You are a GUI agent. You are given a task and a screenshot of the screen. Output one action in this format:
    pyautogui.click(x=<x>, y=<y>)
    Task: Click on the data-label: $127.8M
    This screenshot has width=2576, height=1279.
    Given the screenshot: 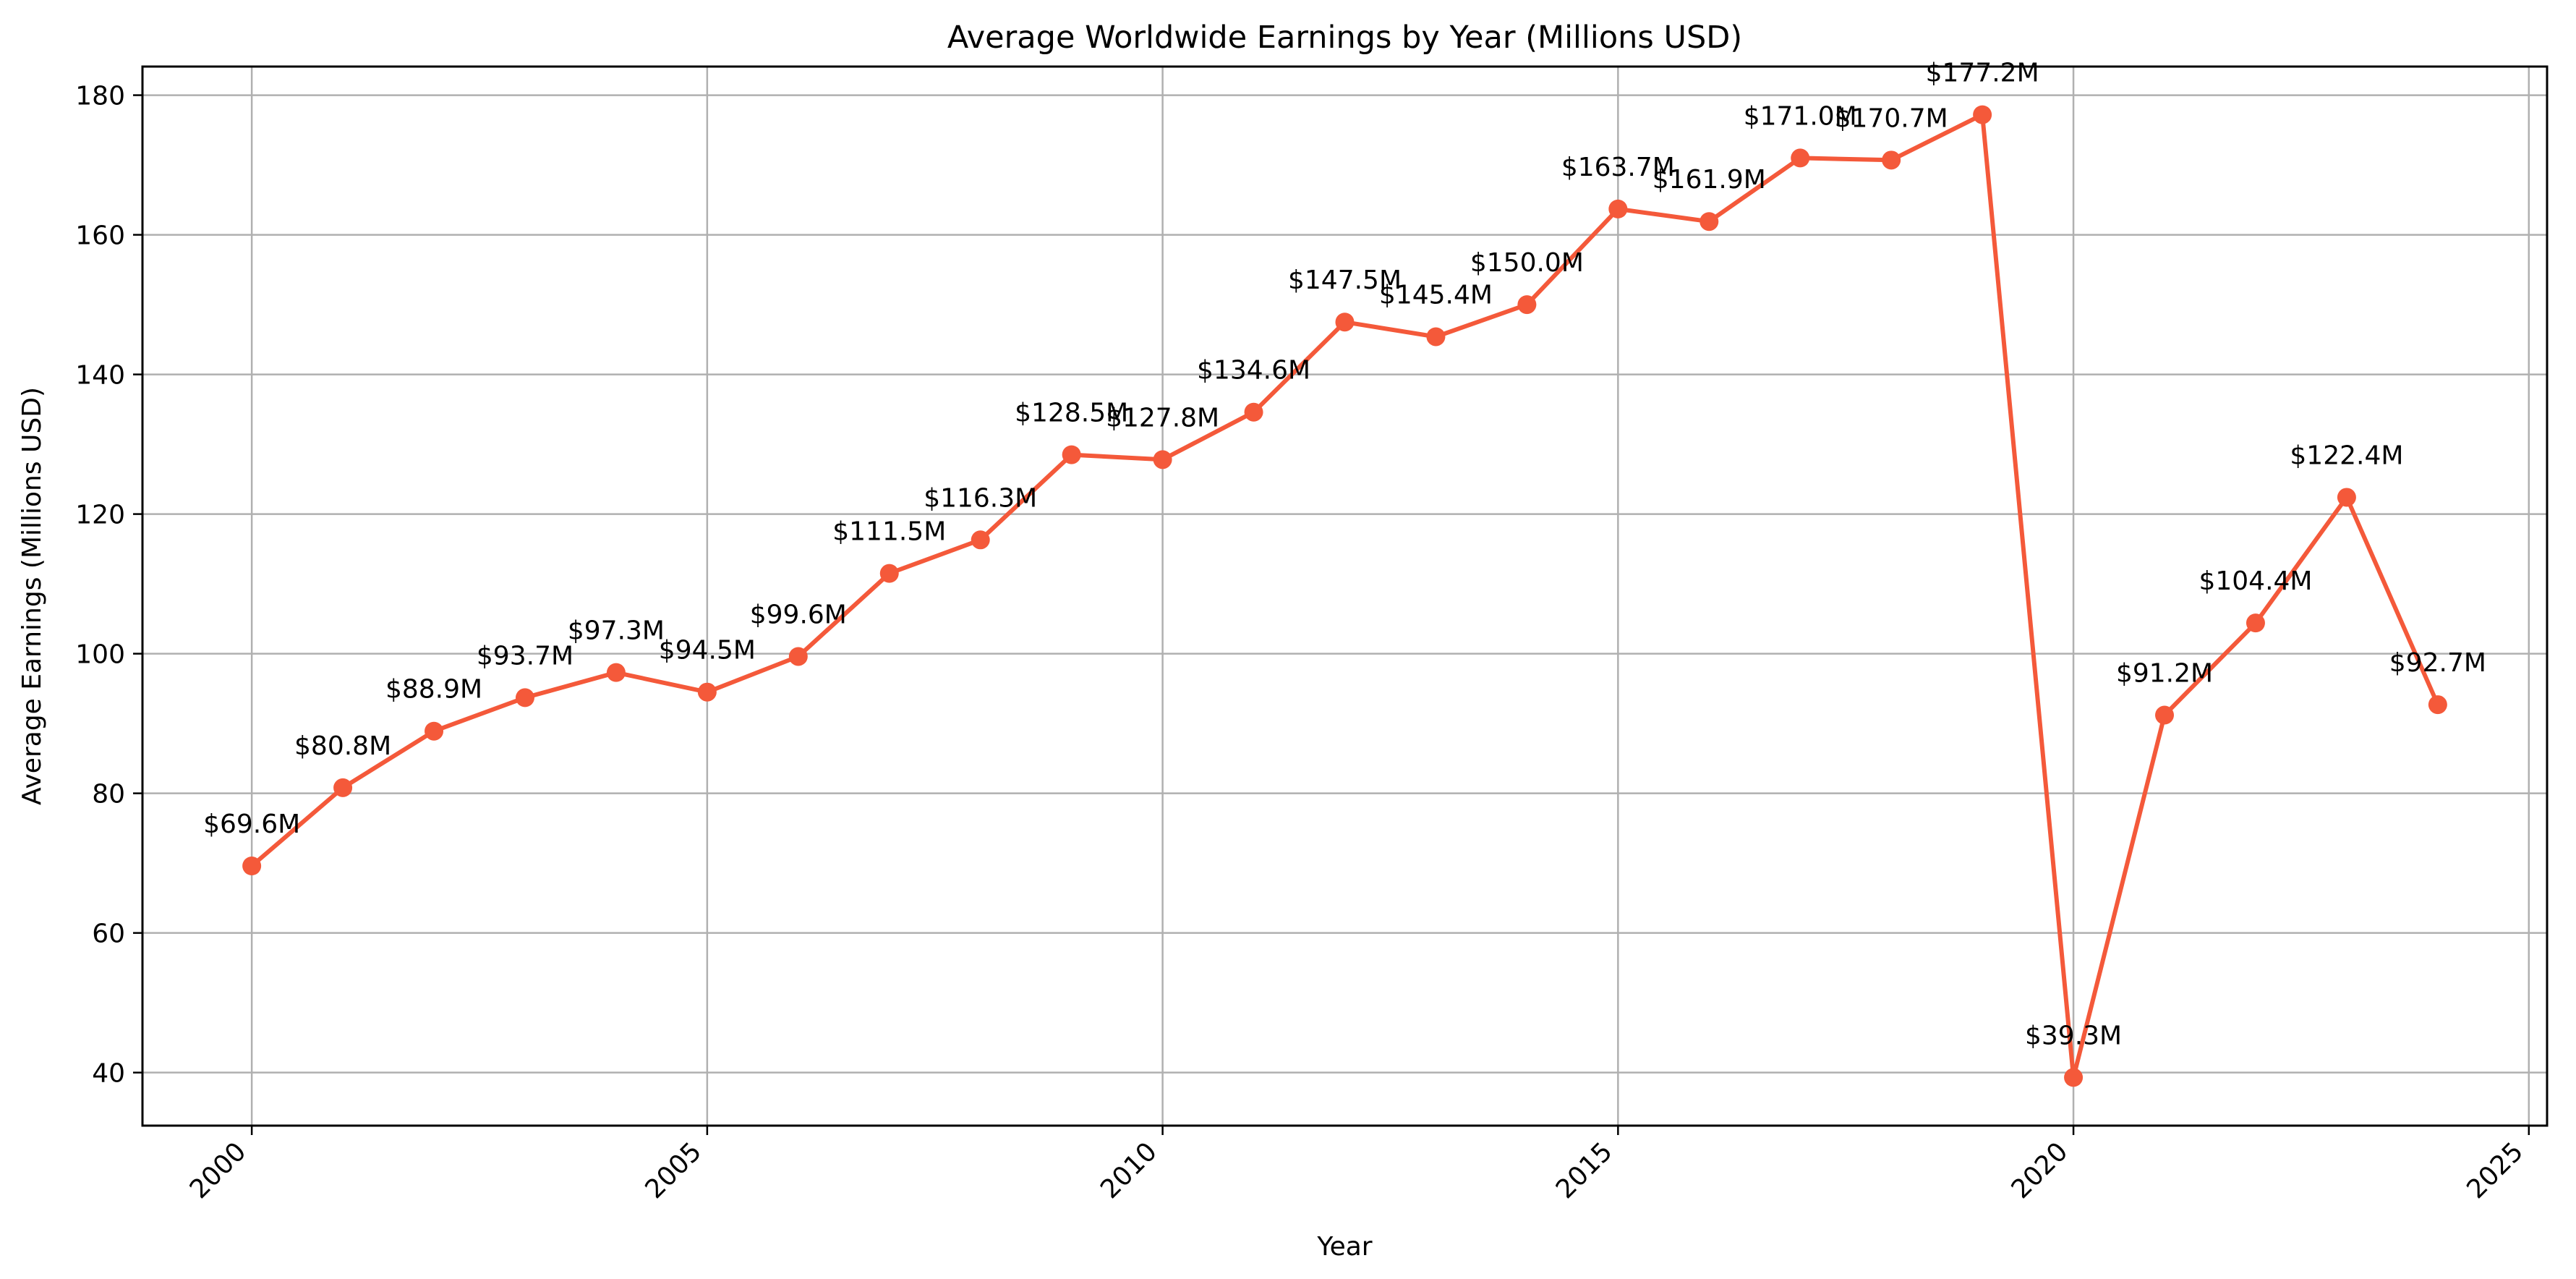 What is the action you would take?
    pyautogui.click(x=1162, y=418)
    